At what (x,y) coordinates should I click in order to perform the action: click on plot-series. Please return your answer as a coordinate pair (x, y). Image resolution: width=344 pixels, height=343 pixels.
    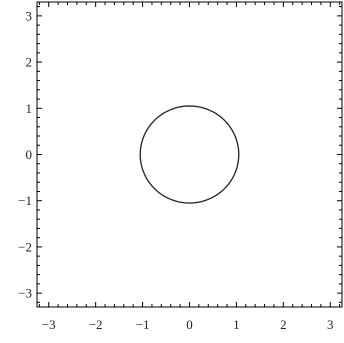
    Looking at the image, I should click on (189, 154).